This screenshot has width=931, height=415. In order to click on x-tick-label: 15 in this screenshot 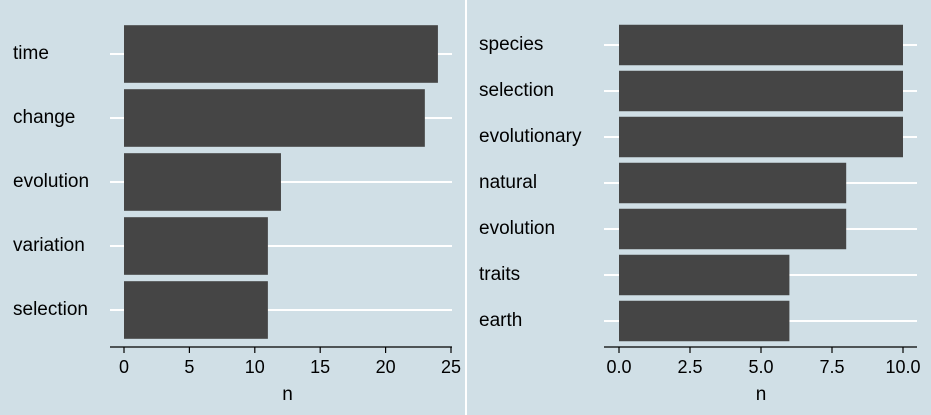, I will do `click(320, 367)`.